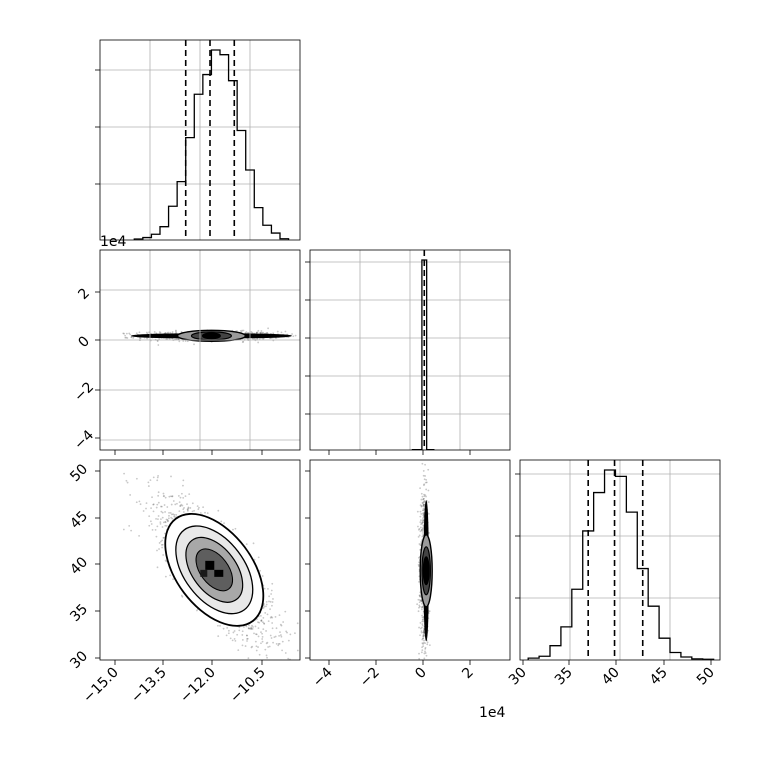  I want to click on p1-hist-frame, so click(200, 140).